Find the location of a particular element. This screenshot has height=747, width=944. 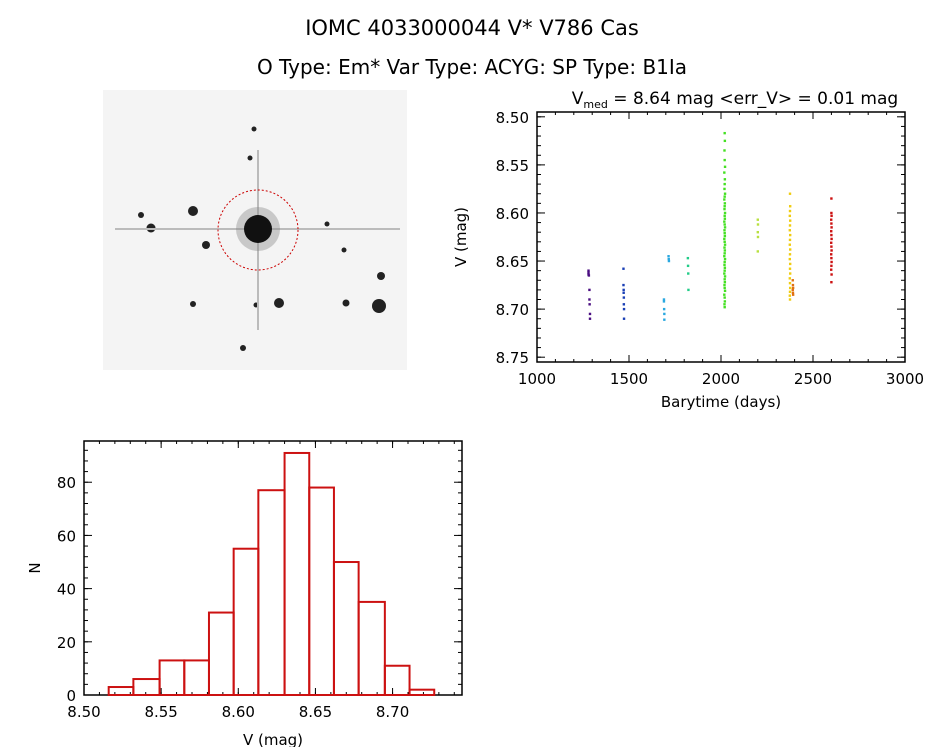

x-tick-label: 8.55 is located at coordinates (160, 712).